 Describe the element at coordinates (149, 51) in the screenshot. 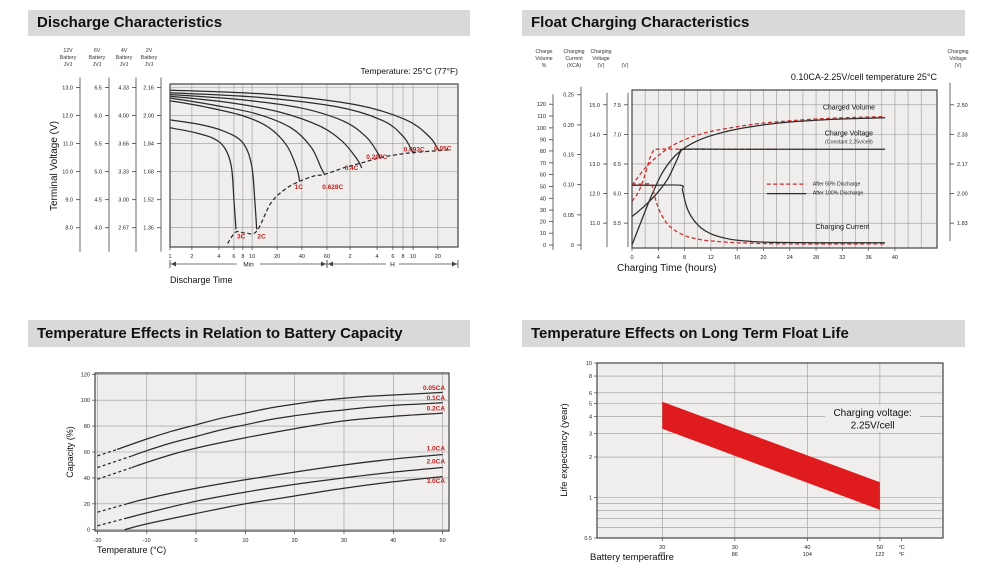

I see `svg-text: 2V` at that location.